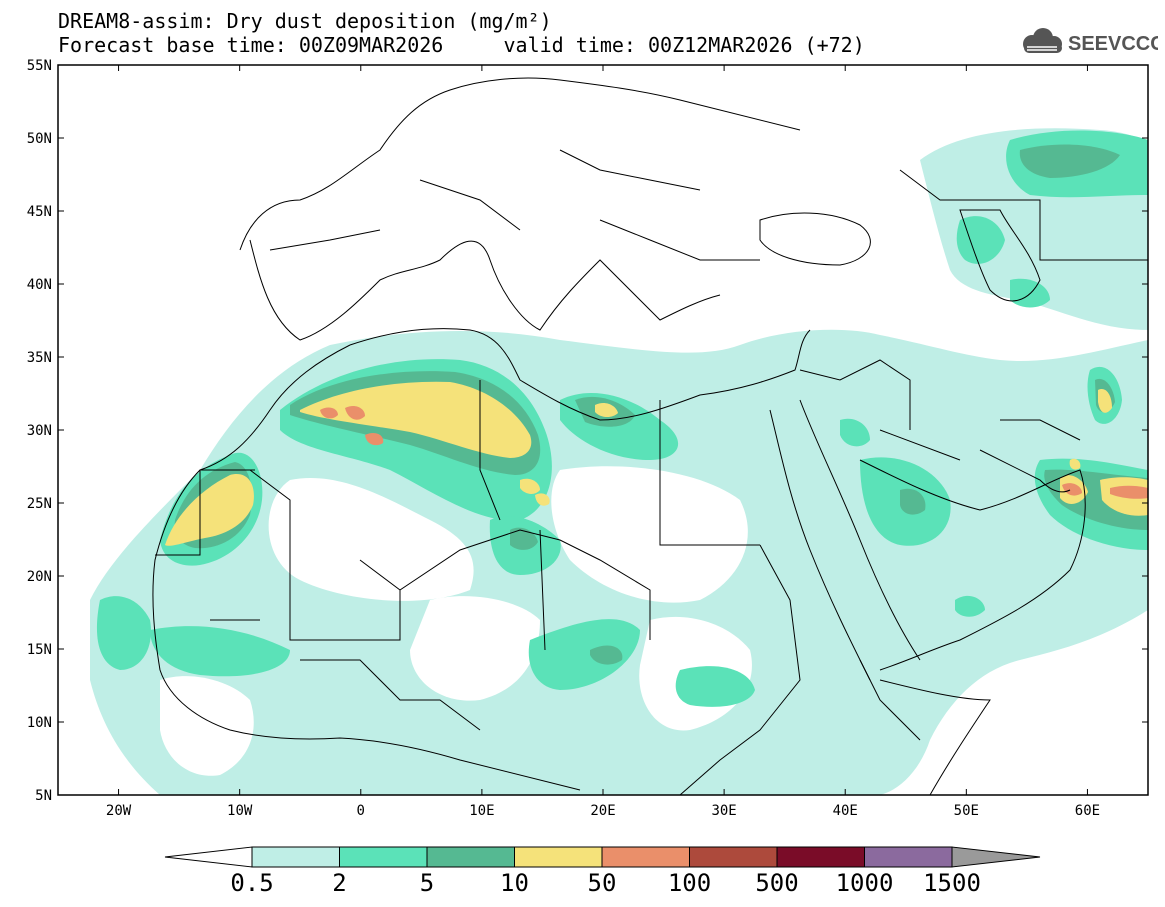 This screenshot has width=1165, height=907. I want to click on lat-tick-label: 50N, so click(39, 139).